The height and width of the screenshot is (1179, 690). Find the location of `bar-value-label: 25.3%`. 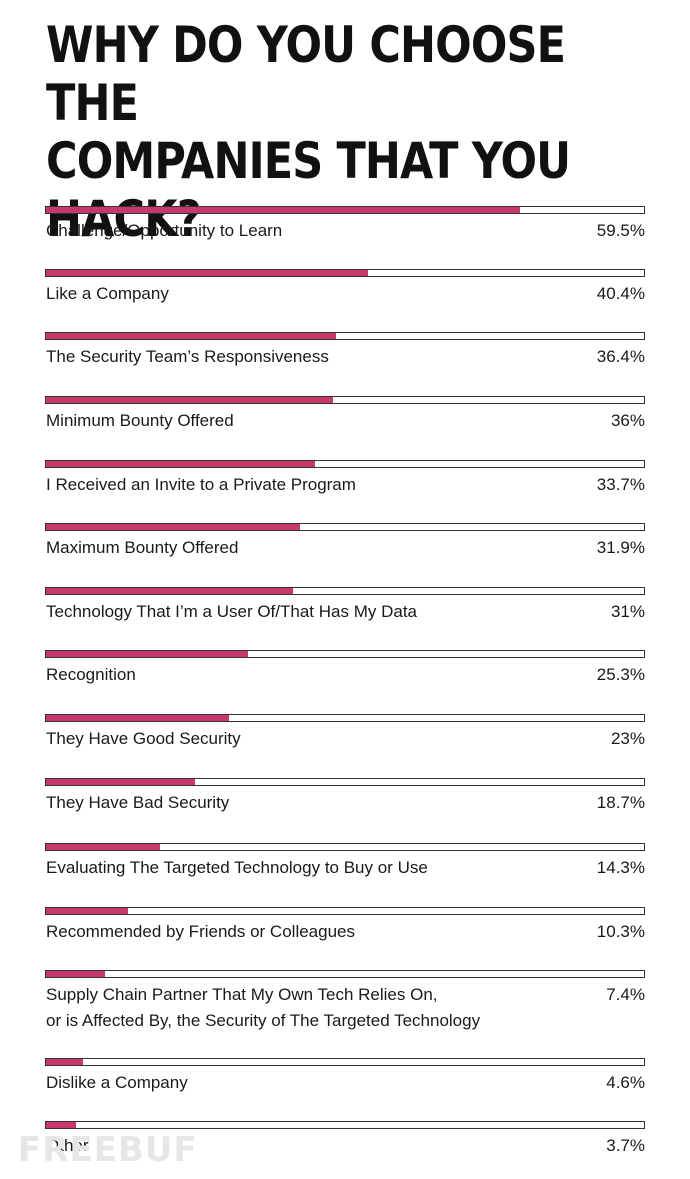

bar-value-label: 25.3% is located at coordinates (620, 674).